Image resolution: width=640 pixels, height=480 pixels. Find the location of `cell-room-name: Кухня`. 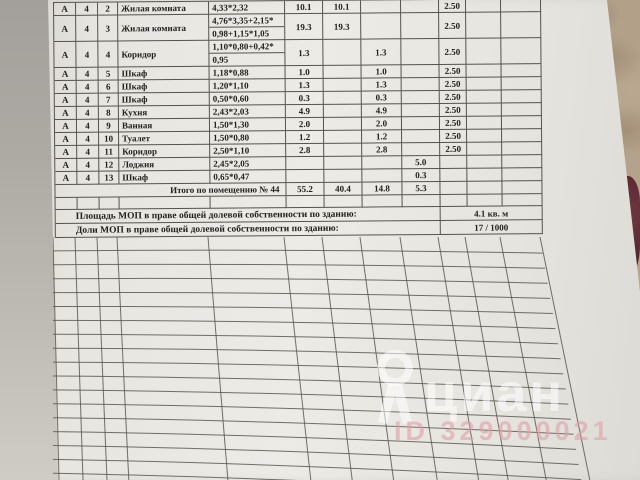

cell-room-name: Кухня is located at coordinates (164, 112).